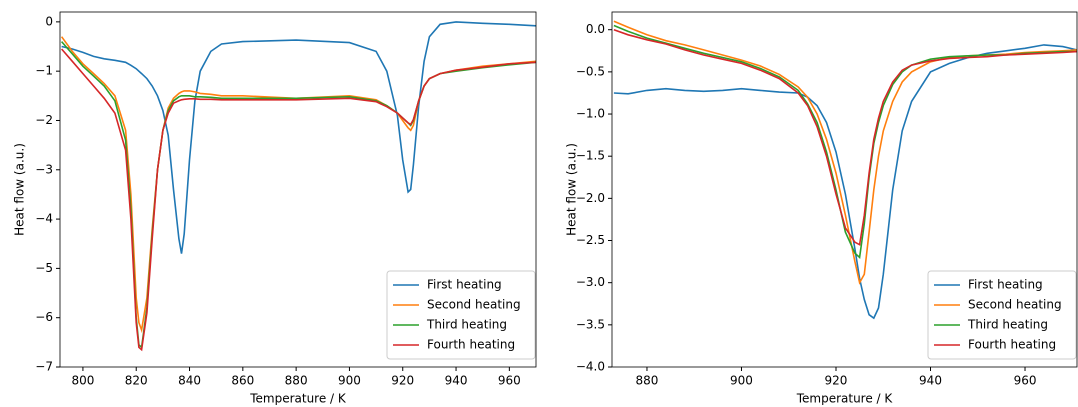  Describe the element at coordinates (44, 71) in the screenshot. I see `y-tick-label: −1` at that location.